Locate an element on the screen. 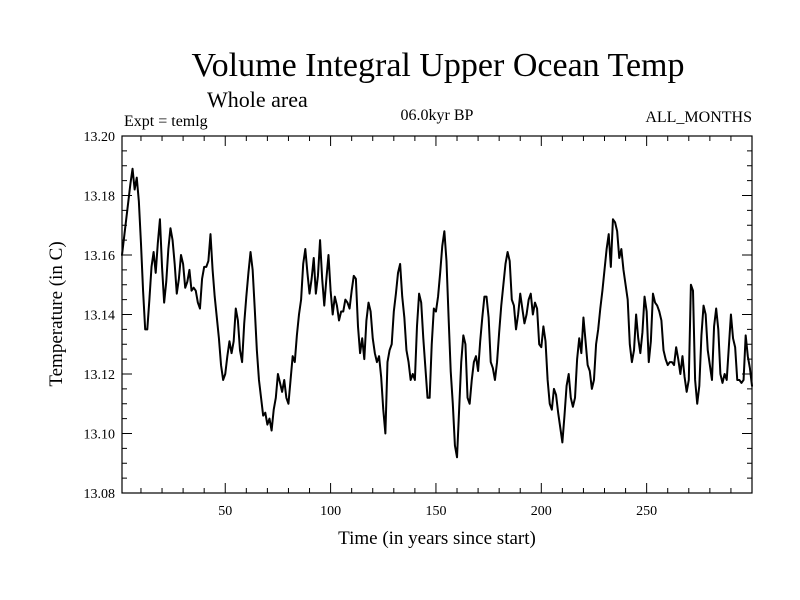  y-axis-label: Temperature (in C) is located at coordinates (56, 313).